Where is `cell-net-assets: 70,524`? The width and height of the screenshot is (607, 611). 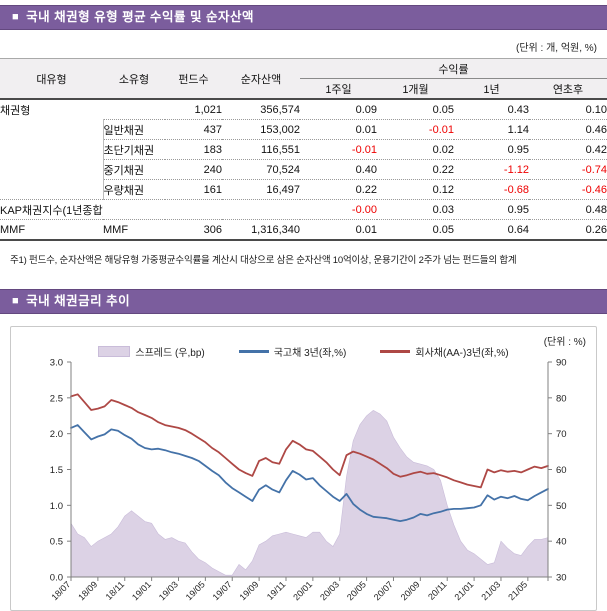
cell-net-assets: 70,524 is located at coordinates (261, 169).